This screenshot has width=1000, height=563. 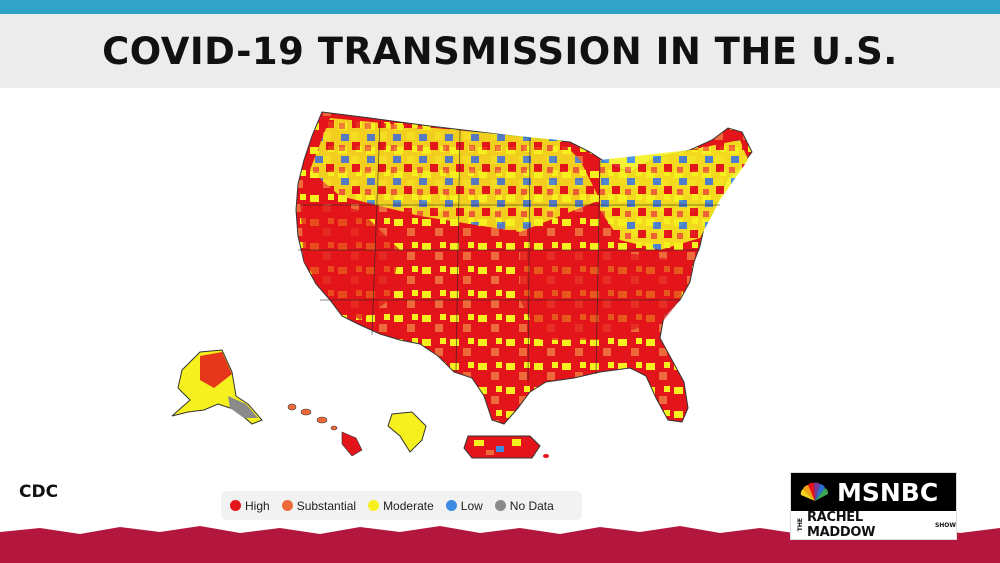 I want to click on logo-top-bar: MSNBC, so click(x=873, y=492).